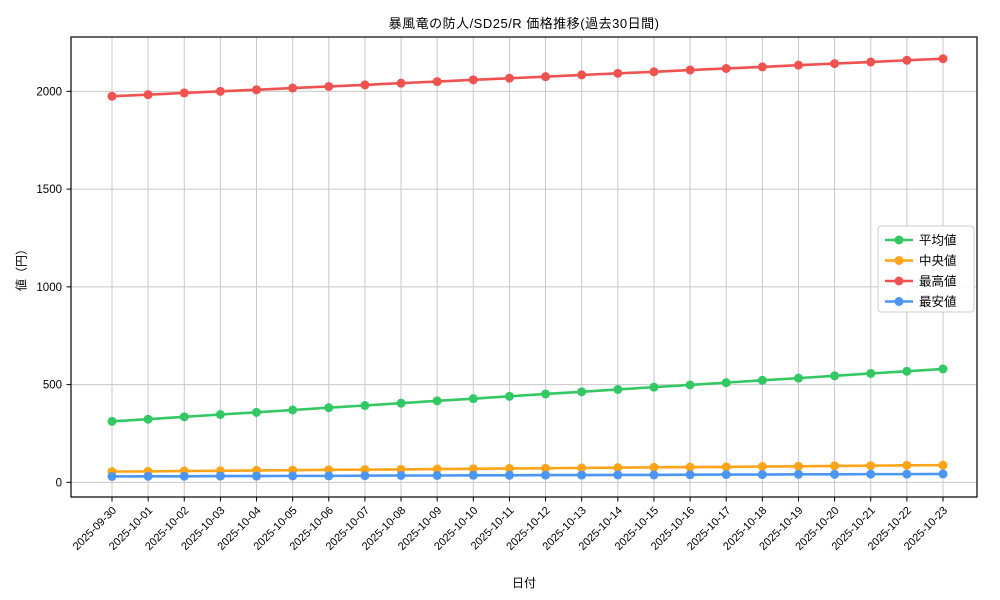 The height and width of the screenshot is (600, 1000). What do you see at coordinates (938, 301) in the screenshot?
I see `legend-label: 最安値` at bounding box center [938, 301].